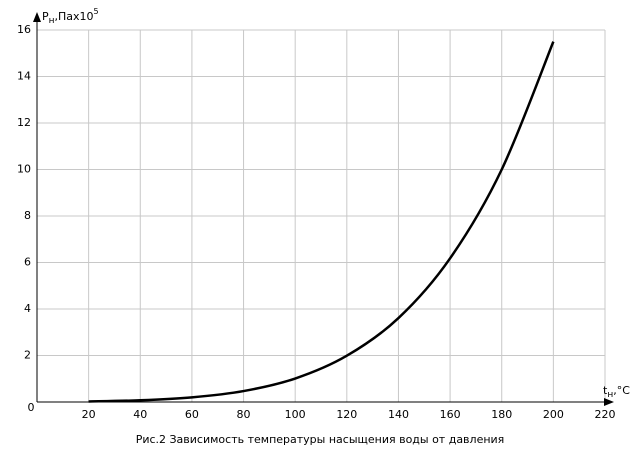 Image resolution: width=640 pixels, height=453 pixels. What do you see at coordinates (24, 76) in the screenshot?
I see `y-tick-label: 14` at bounding box center [24, 76].